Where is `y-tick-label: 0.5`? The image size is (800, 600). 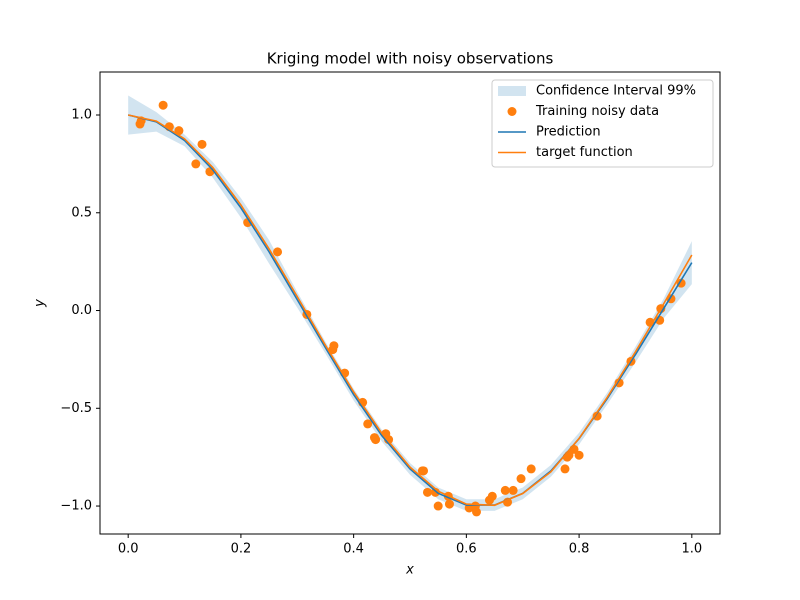 y-tick-label: 0.5 is located at coordinates (81, 212).